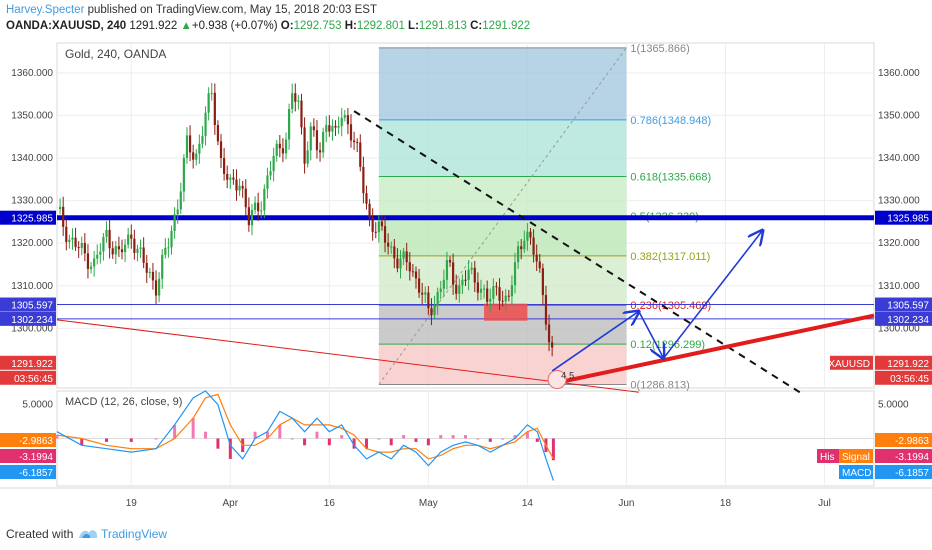 This screenshot has width=932, height=550. What do you see at coordinates (305, 435) in the screenshot?
I see `macd-line` at bounding box center [305, 435].